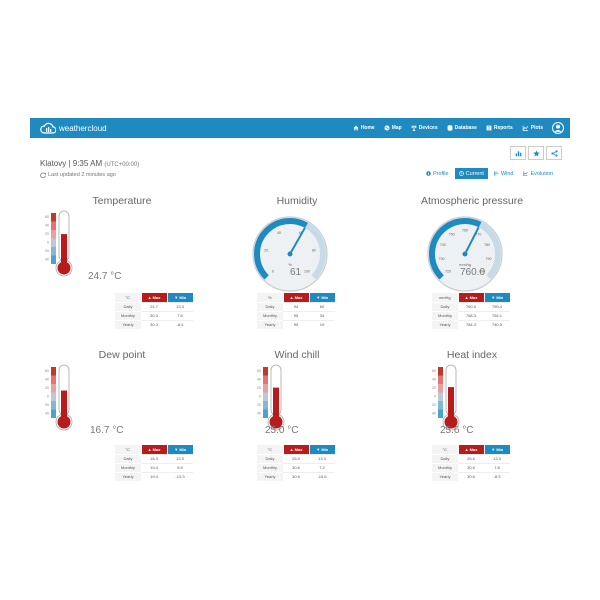 This screenshot has width=600, height=600. Describe the element at coordinates (105, 276) in the screenshot. I see `current-value: 24.7 °C` at that location.